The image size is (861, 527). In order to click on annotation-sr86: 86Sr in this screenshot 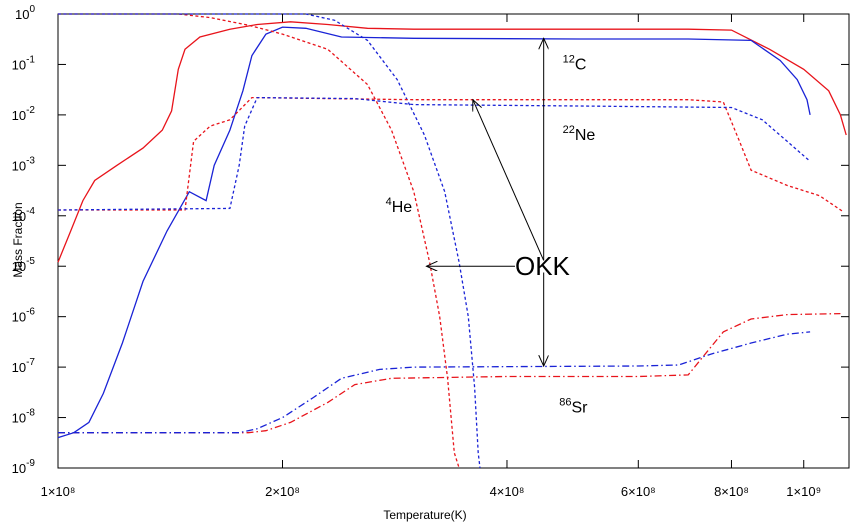, I will do `click(573, 406)`.